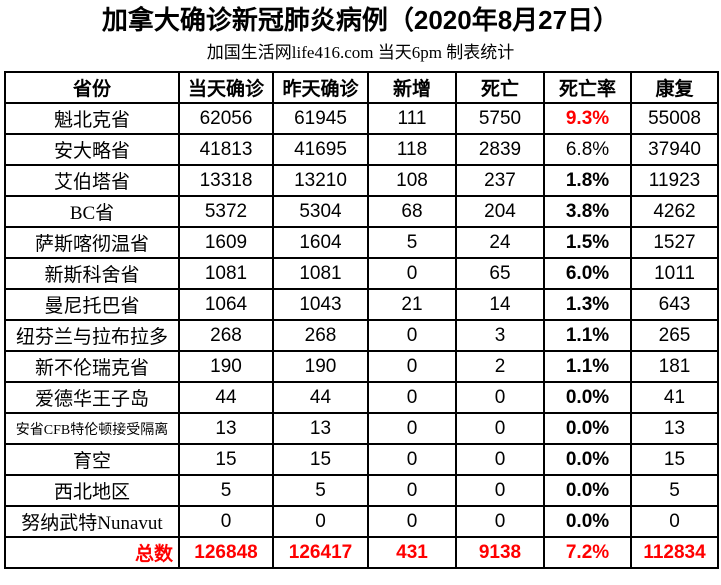 The height and width of the screenshot is (585, 721). I want to click on table-row: 曼尼托巴省 1064 1043 21 14 1.3% 643, so click(361, 304).